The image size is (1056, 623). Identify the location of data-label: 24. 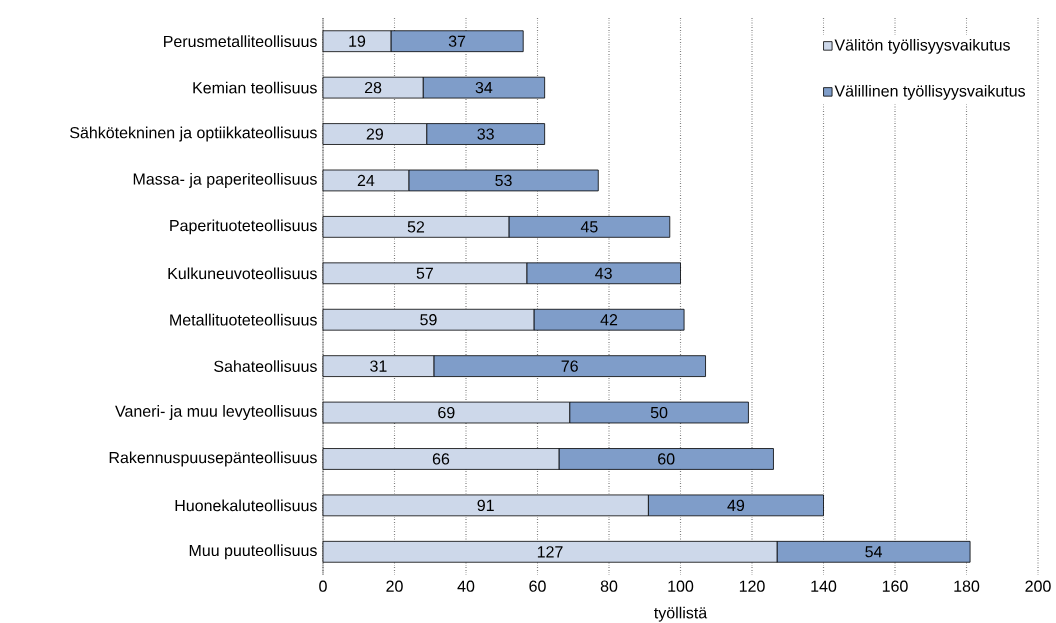
(366, 180).